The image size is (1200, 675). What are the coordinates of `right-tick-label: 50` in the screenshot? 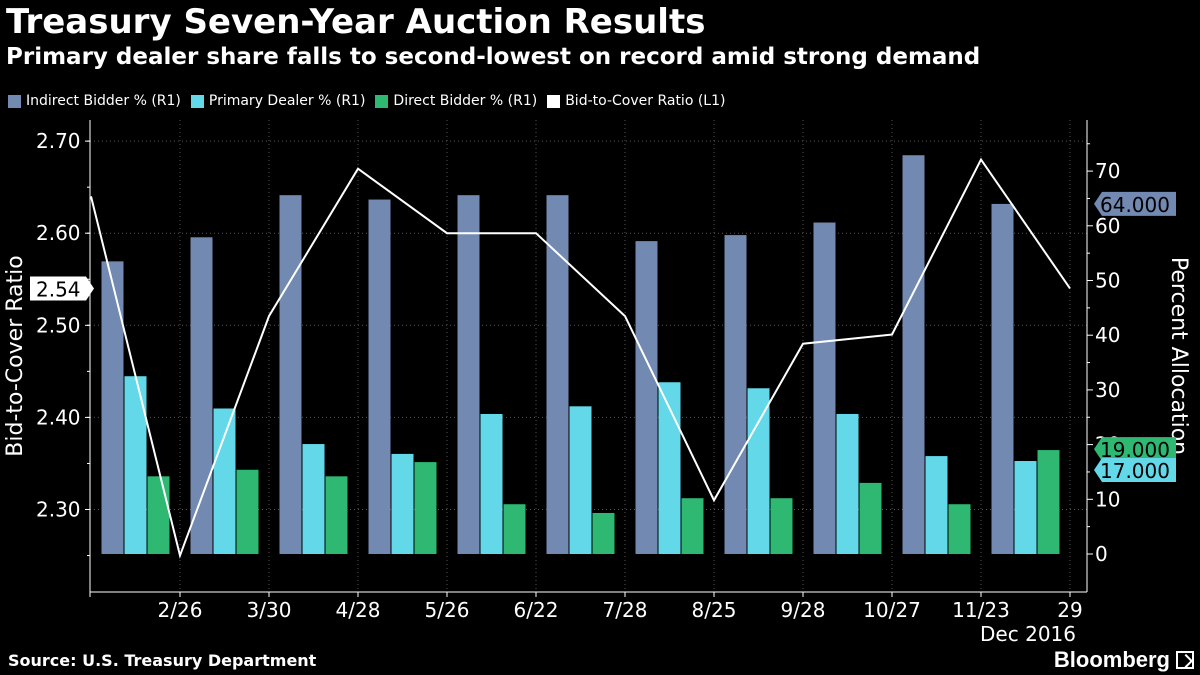 It's located at (1107, 281).